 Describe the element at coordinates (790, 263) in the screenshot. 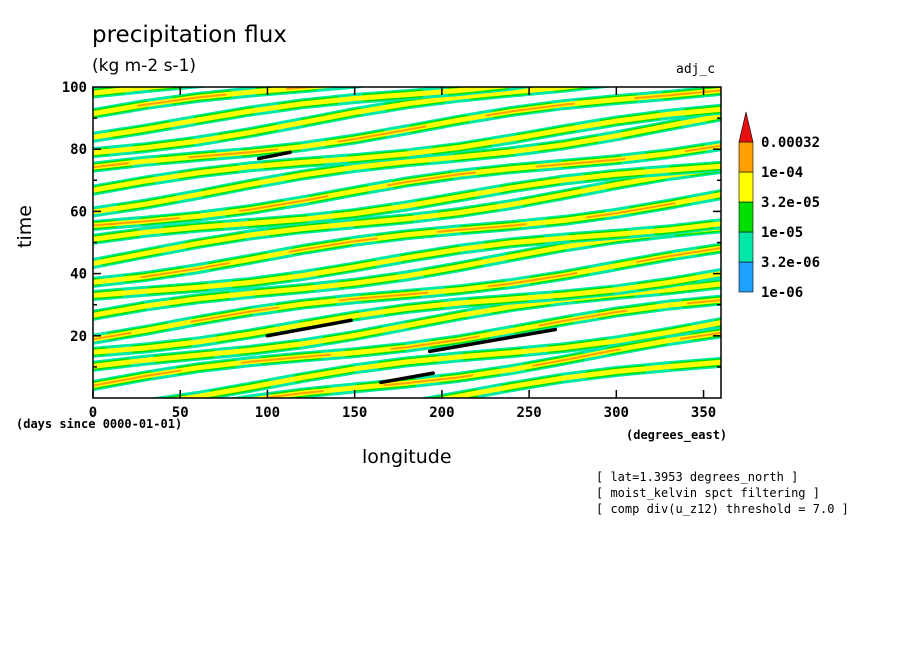

I see `colorbar-label: 3.2e-06` at that location.